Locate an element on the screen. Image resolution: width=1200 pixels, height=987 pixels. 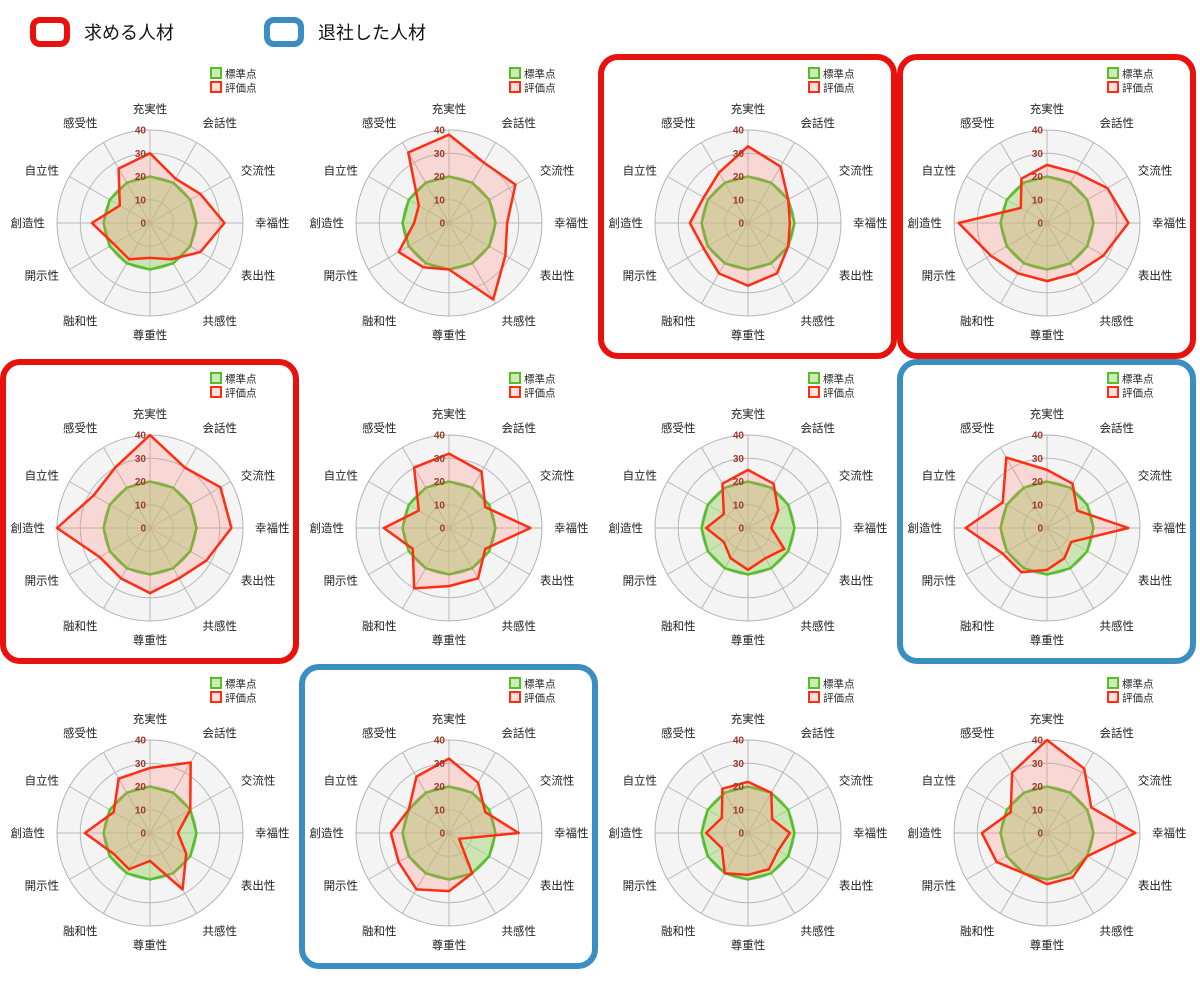
desired-label: 求める人材 is located at coordinates (129, 33).